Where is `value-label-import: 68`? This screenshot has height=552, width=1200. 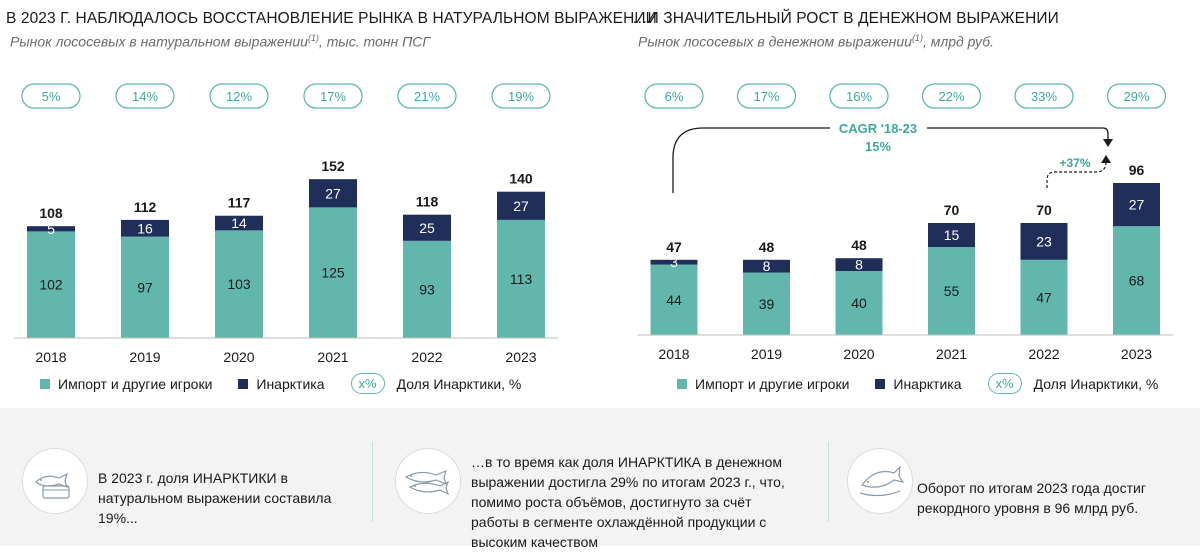
value-label-import: 68 is located at coordinates (1137, 281).